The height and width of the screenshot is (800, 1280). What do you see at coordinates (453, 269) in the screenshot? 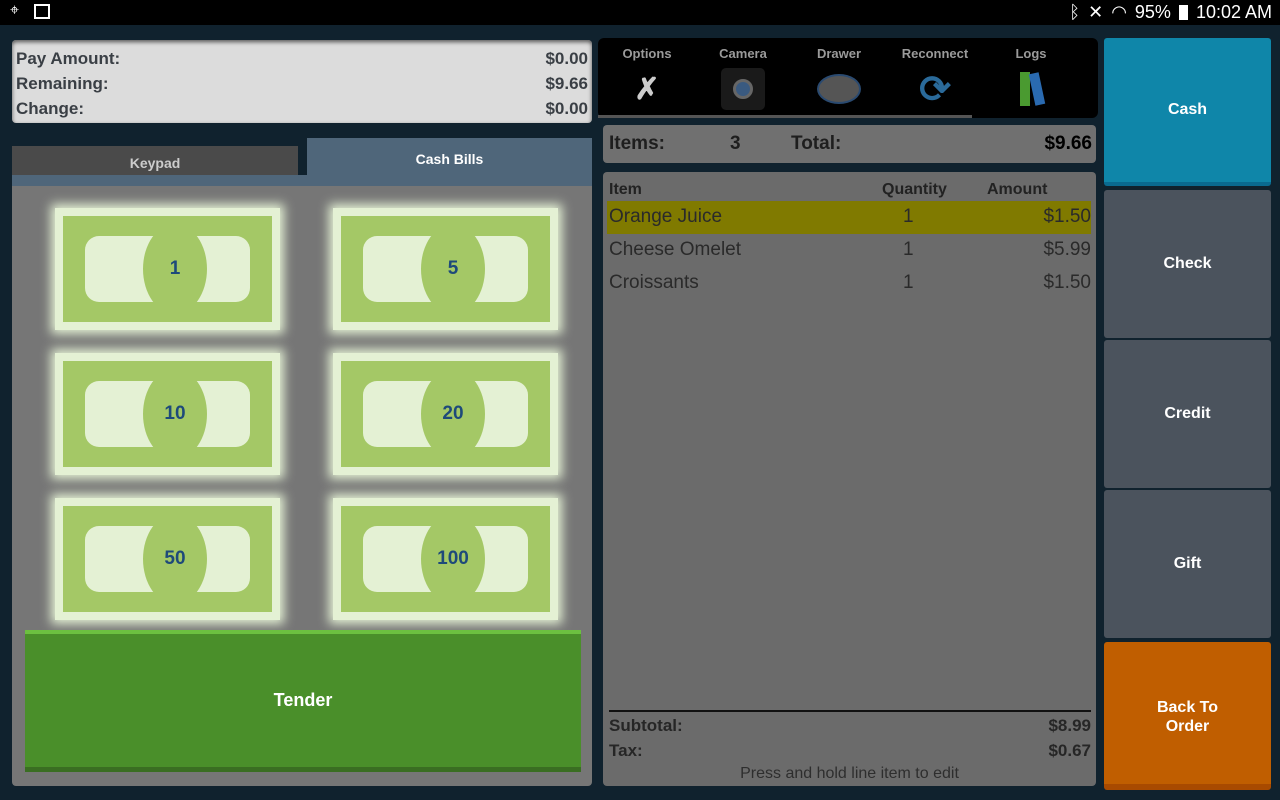
I see `bill-value: 5` at bounding box center [453, 269].